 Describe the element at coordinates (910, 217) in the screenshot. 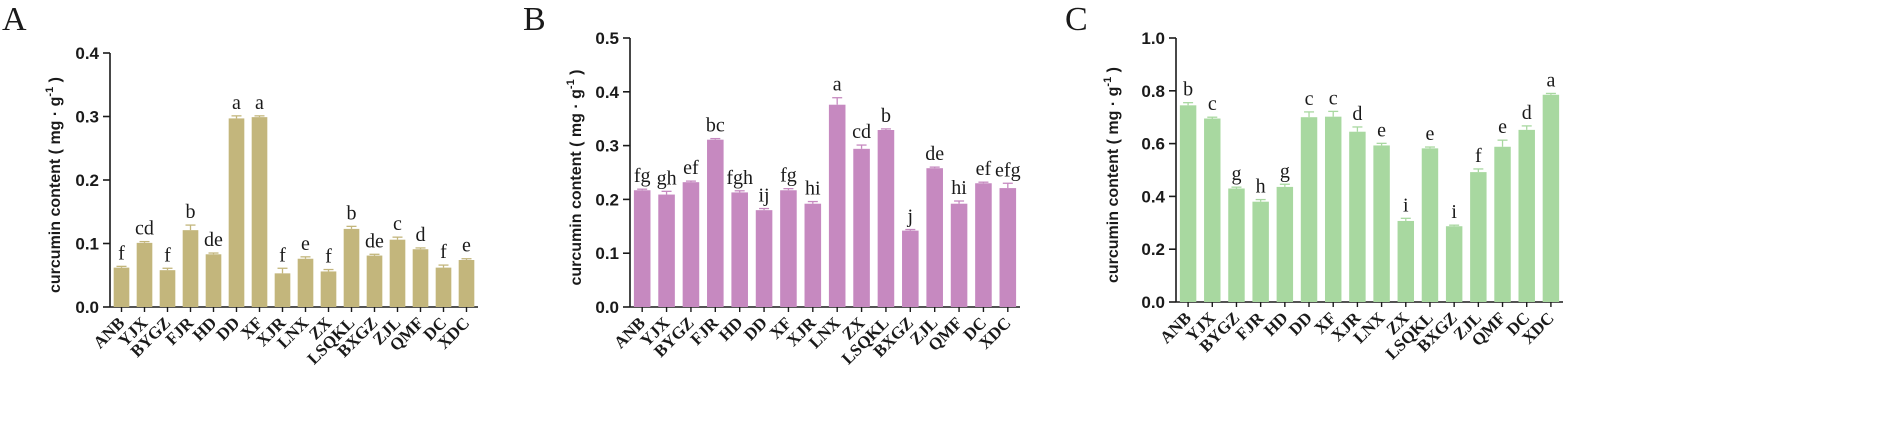

I see `significance-letter: j` at that location.